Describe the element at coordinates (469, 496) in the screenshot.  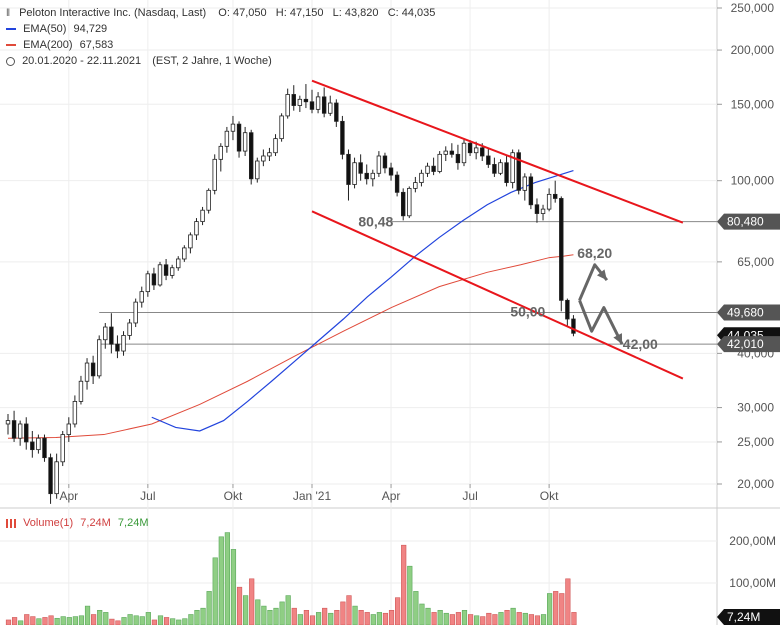
I see `x-tick-label: Jul` at that location.